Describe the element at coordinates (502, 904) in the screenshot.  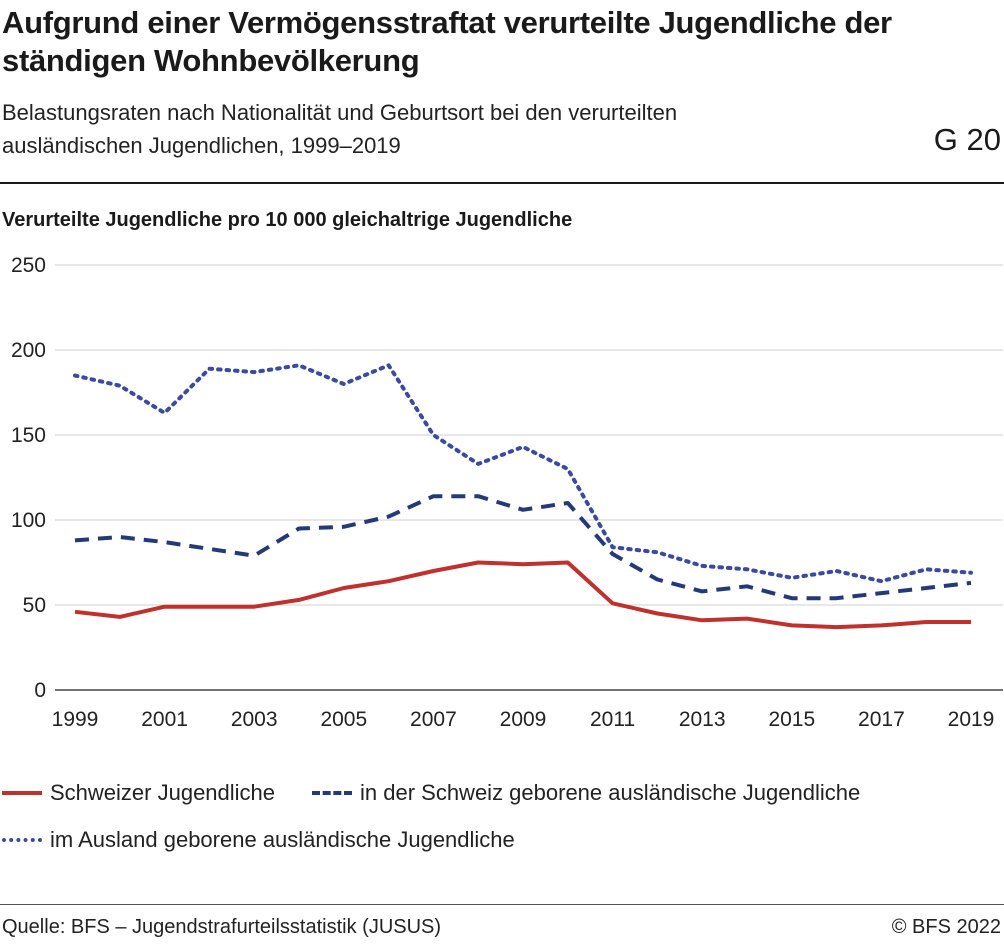
I see `footer-divider` at that location.